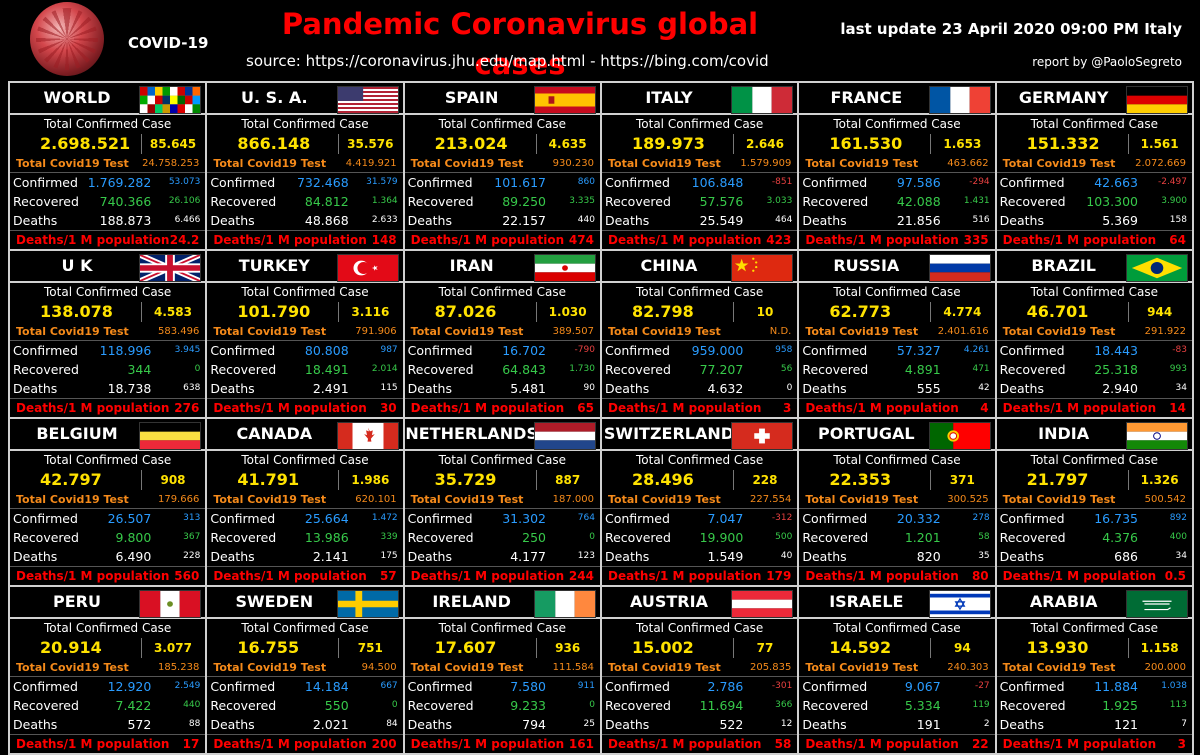 The width and height of the screenshot is (1200, 755). I want to click on country-name: SWITZERLAND, so click(669, 433).